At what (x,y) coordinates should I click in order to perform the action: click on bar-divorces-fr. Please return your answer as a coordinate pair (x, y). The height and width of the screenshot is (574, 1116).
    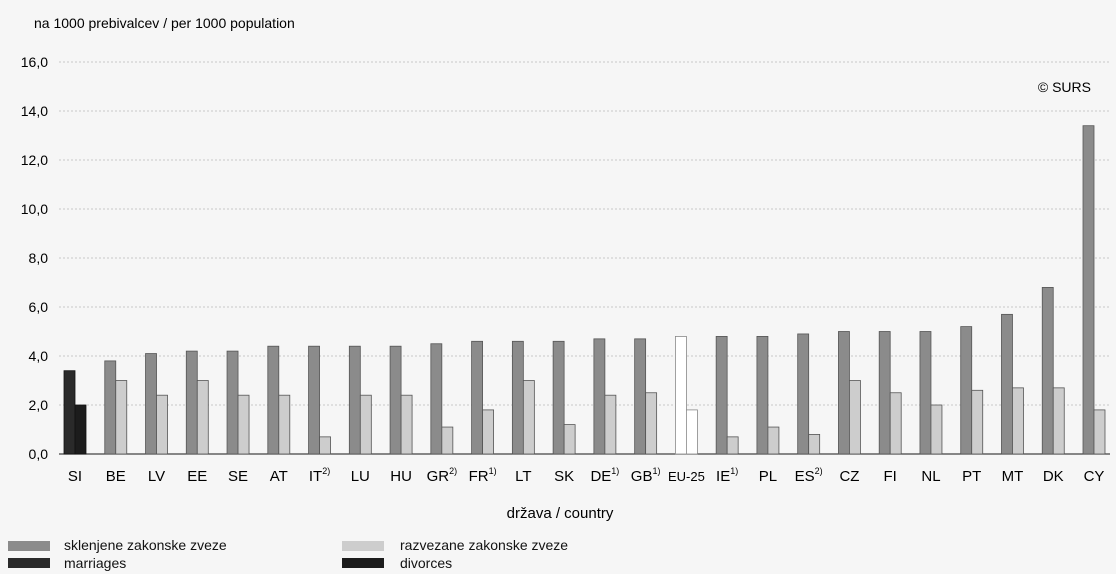
    Looking at the image, I should click on (488, 432).